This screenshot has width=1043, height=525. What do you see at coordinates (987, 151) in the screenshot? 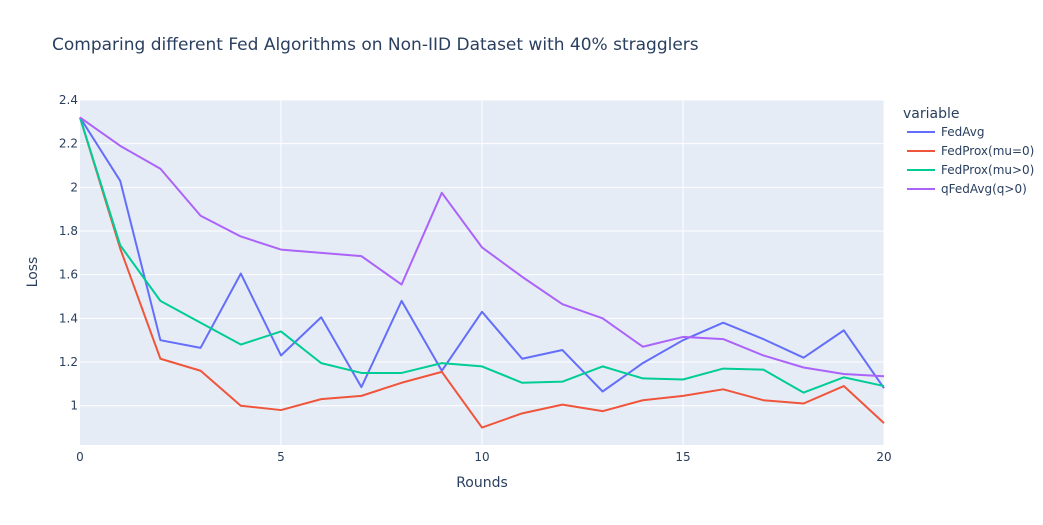
I see `legend-label: FedProx(mu=0)` at bounding box center [987, 151].